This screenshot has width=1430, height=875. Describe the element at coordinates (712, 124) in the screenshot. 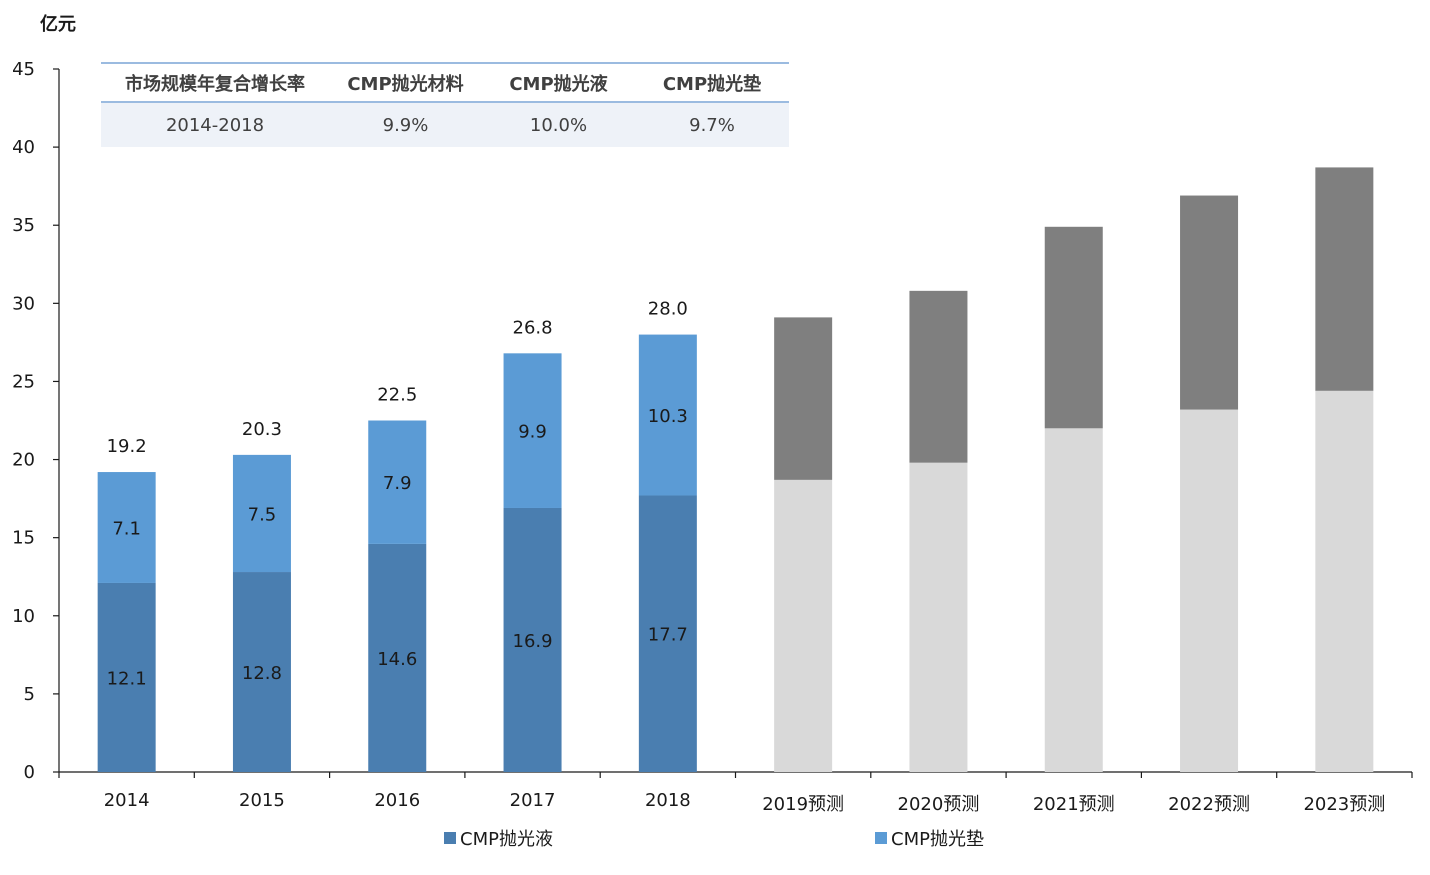

I see `cagr-cell-pad: 9.7%` at that location.